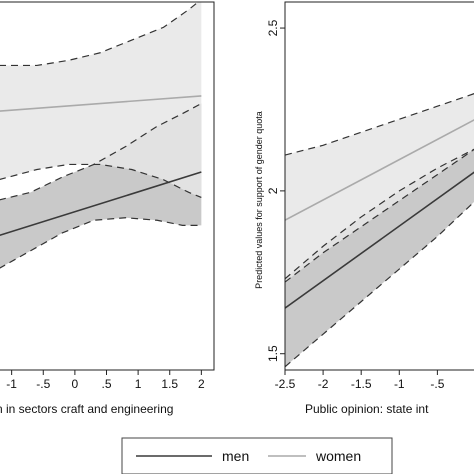 This screenshot has height=474, width=474. What do you see at coordinates (273, 27) in the screenshot?
I see `y-tick-label: 2.5` at bounding box center [273, 27].